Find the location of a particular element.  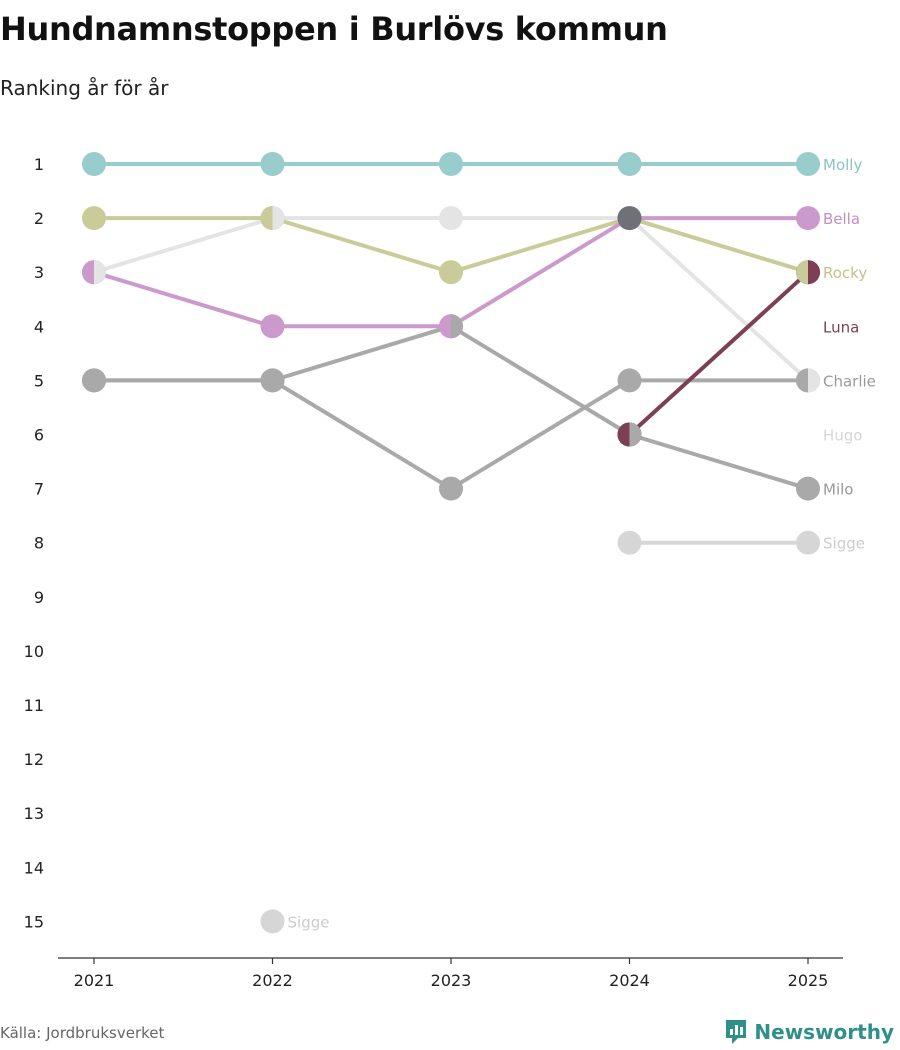

rank-tick-label: 1 is located at coordinates (39, 164).